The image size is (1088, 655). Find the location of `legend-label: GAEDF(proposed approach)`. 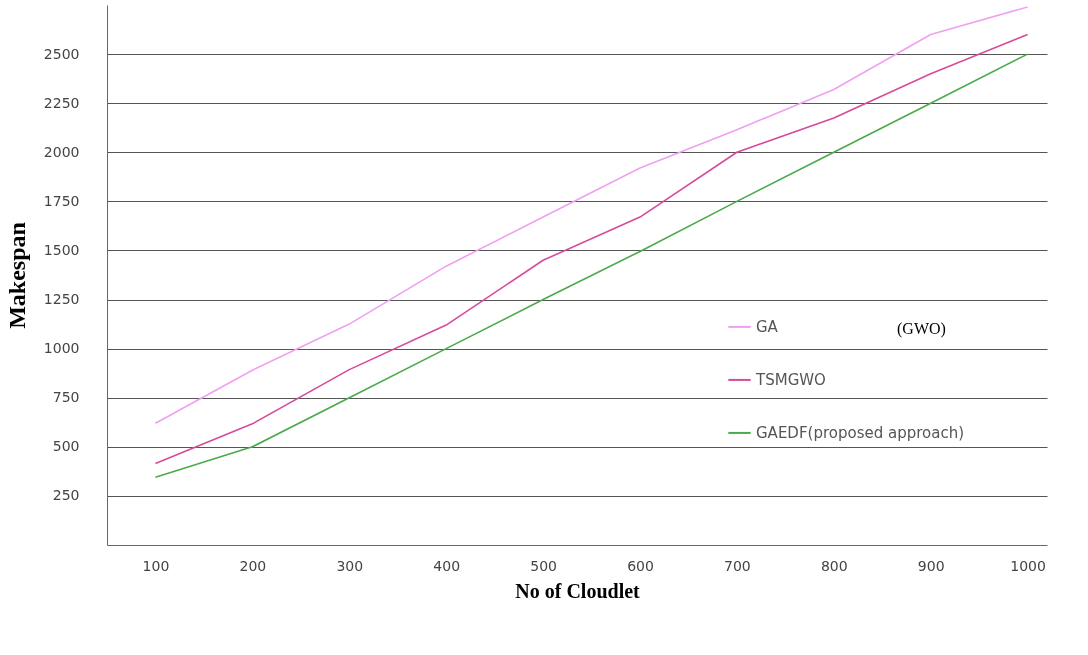

legend-label: GAEDF(proposed approach) is located at coordinates (860, 432).